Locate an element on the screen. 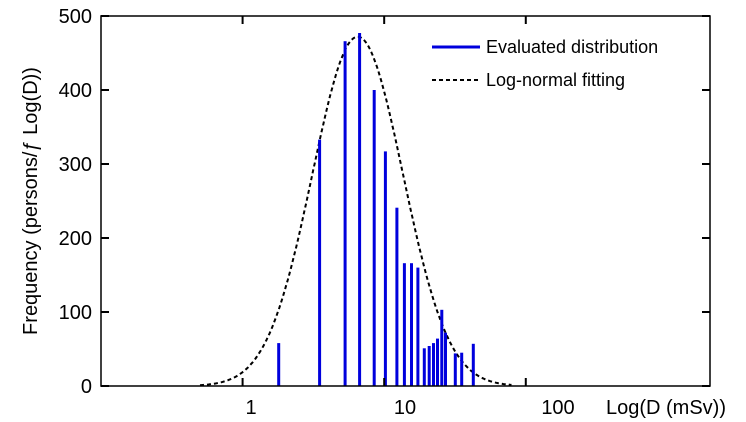  y-tick-label: 500 is located at coordinates (75, 17).